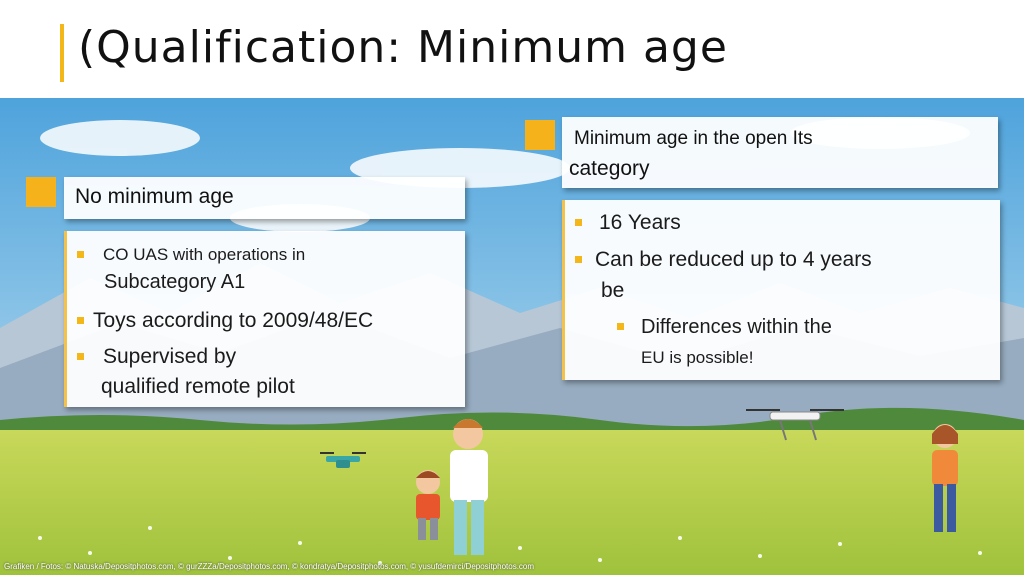 This screenshot has height=575, width=1024. What do you see at coordinates (724, 327) in the screenshot?
I see `right-sub-item-line-1: Differences within the` at bounding box center [724, 327].